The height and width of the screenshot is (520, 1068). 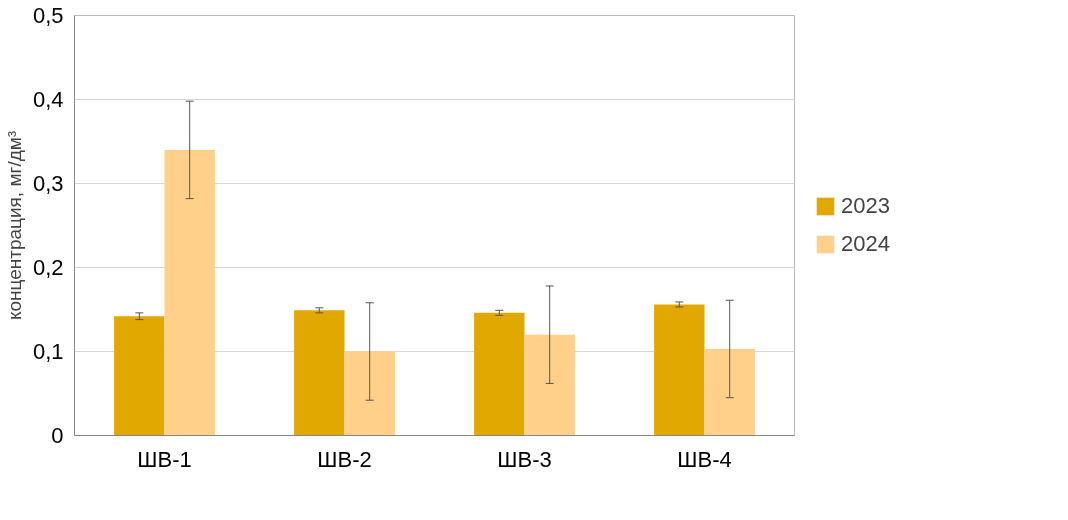 I want to click on x-tick-label: ШВ-3, so click(x=524, y=459).